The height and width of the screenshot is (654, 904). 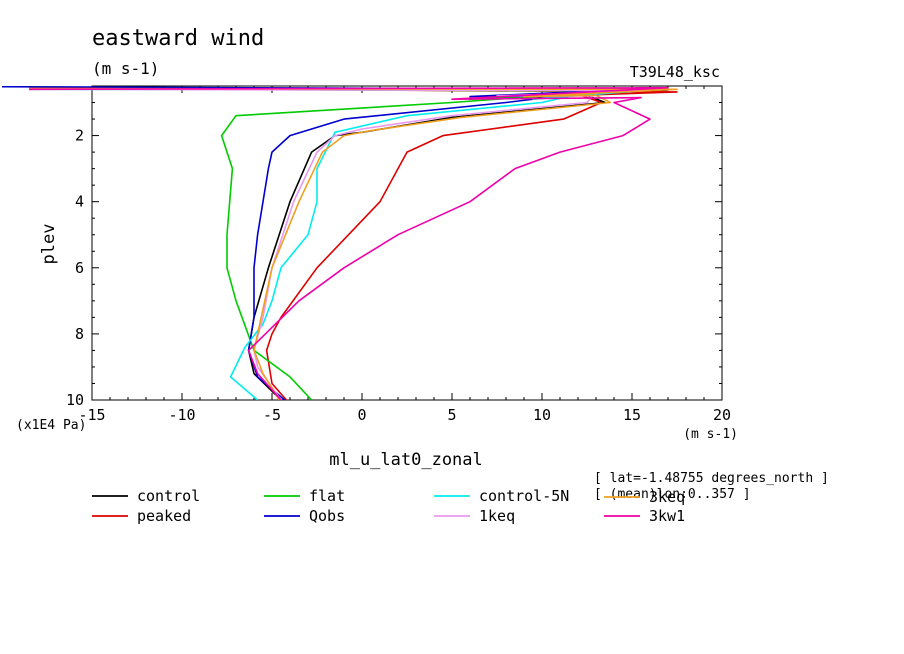 What do you see at coordinates (524, 496) in the screenshot?
I see `legend-label-control-5n: control-5N` at bounding box center [524, 496].